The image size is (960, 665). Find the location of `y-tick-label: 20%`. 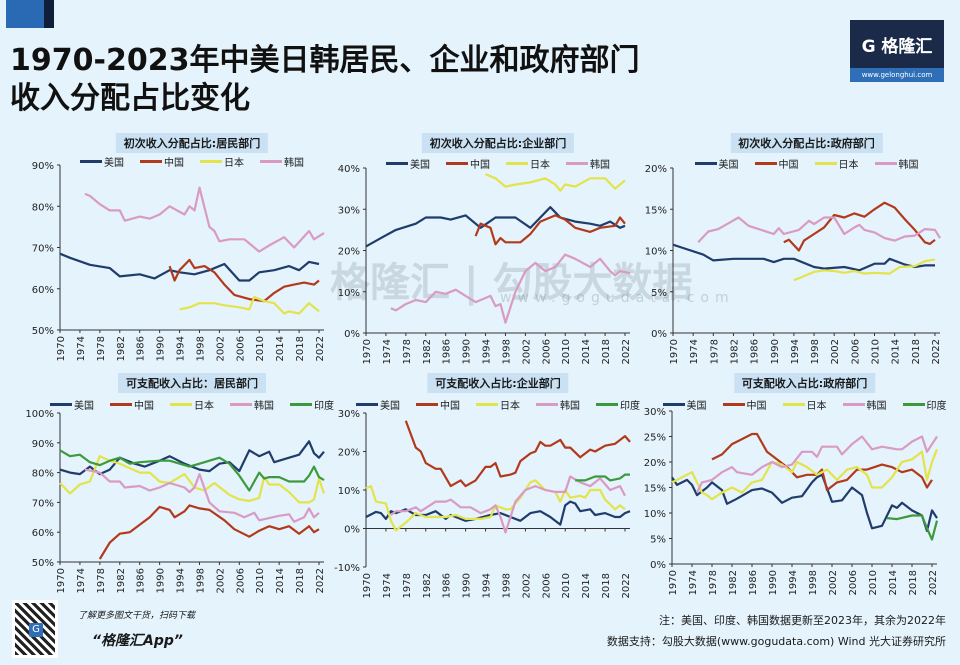

y-tick-label: 20% is located at coordinates (349, 252).